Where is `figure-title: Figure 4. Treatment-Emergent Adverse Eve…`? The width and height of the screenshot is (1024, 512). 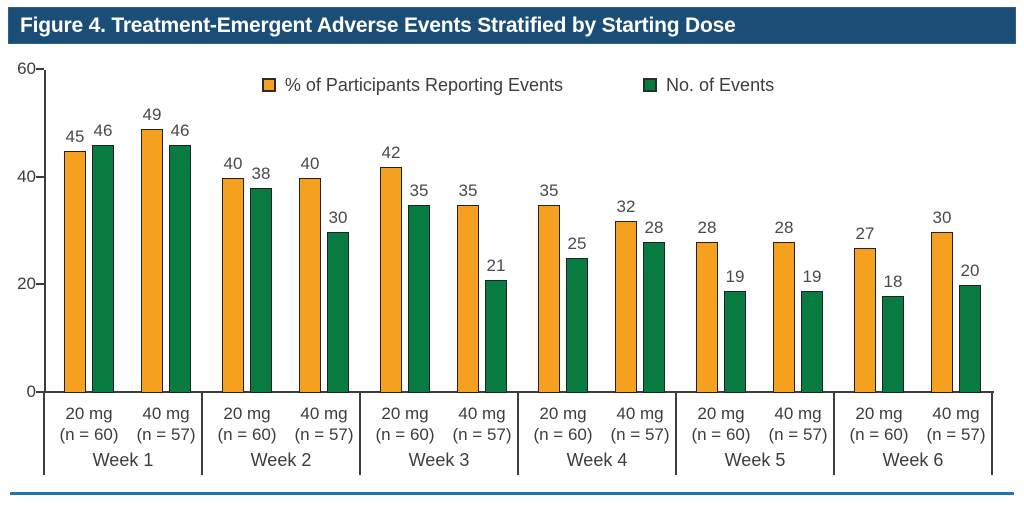
figure-title: Figure 4. Treatment-Emergent Adverse Eve… is located at coordinates (378, 25).